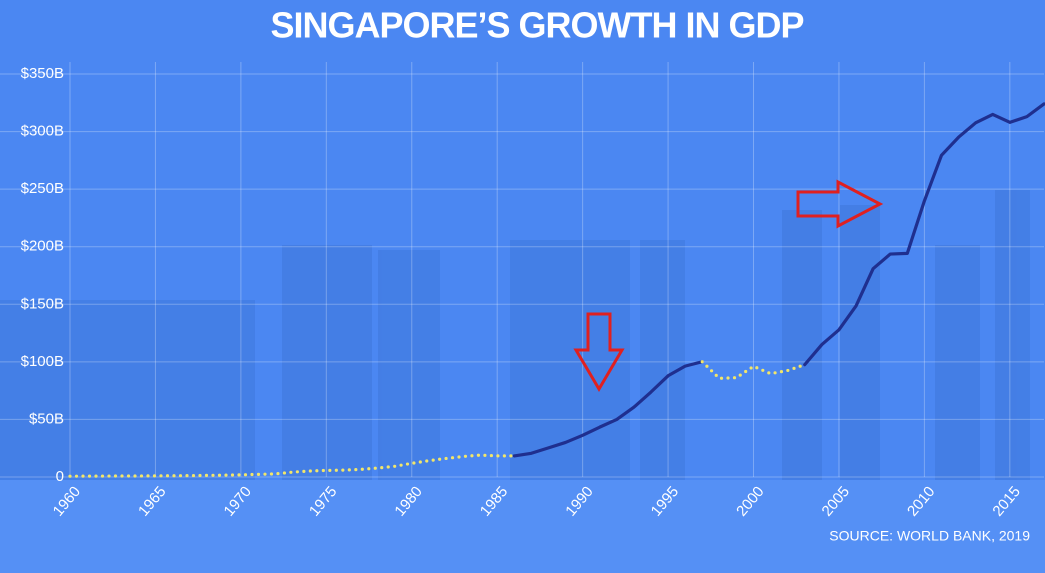 The height and width of the screenshot is (573, 1045). What do you see at coordinates (599, 352) in the screenshot?
I see `arrow-down` at bounding box center [599, 352].